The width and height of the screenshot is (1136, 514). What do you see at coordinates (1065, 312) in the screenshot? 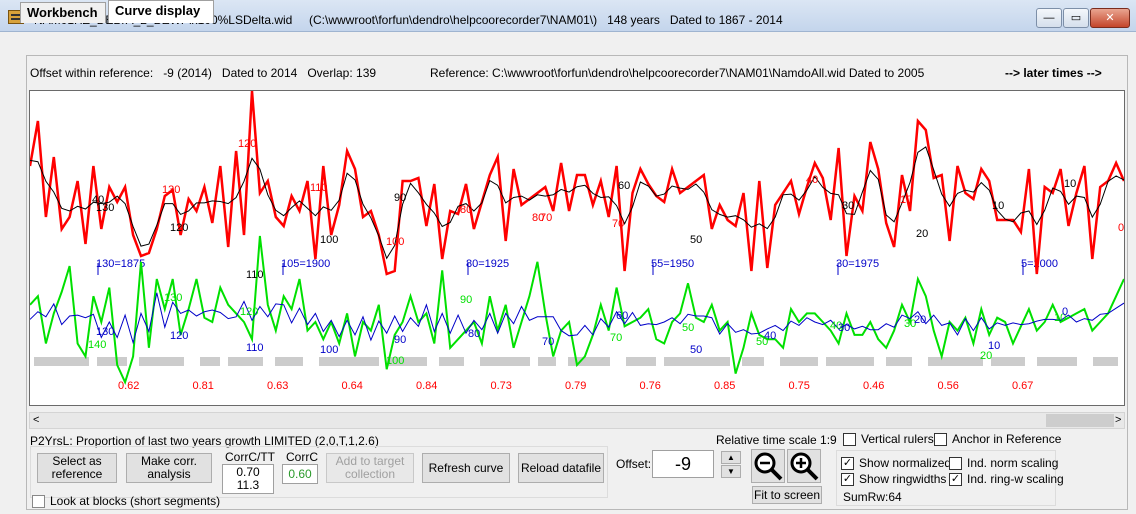
I see `blue-value-label: 0` at bounding box center [1065, 312].